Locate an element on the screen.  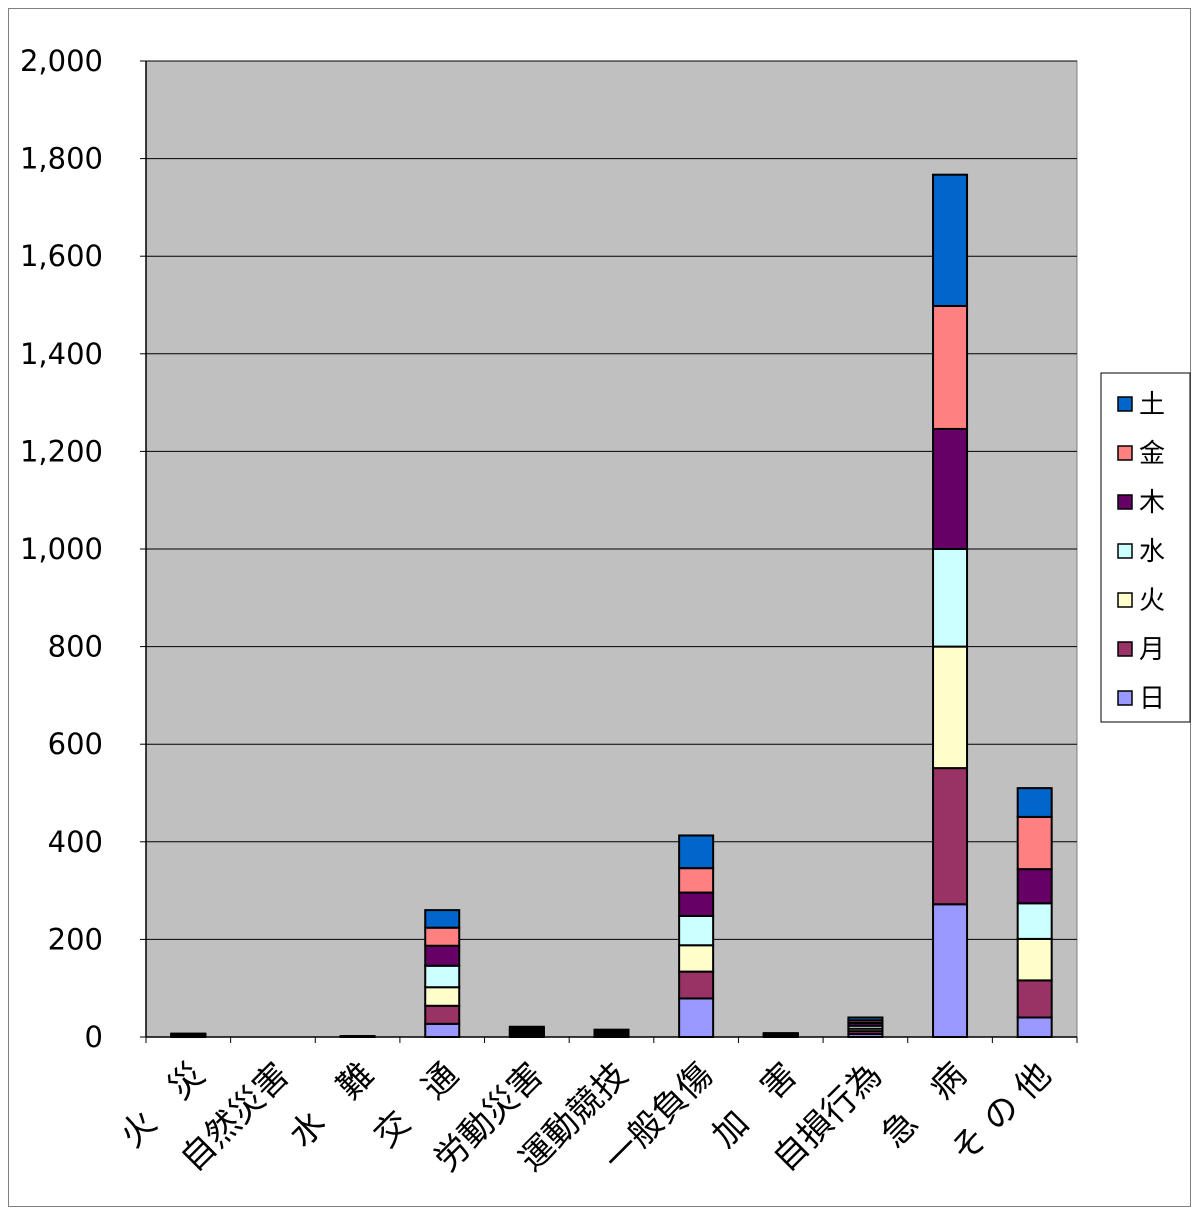
legend-label: 土 is located at coordinates (1152, 405).